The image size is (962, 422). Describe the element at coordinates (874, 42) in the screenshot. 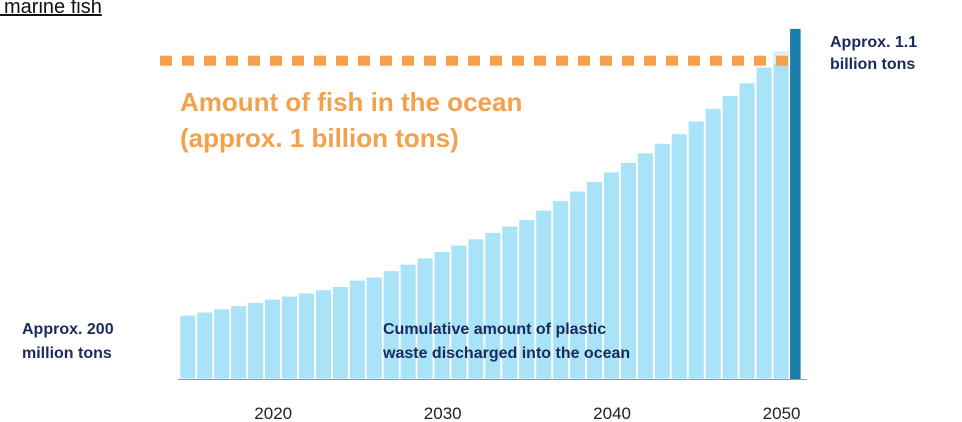

I see `end-value-label-line1: Approx. 1.1` at that location.